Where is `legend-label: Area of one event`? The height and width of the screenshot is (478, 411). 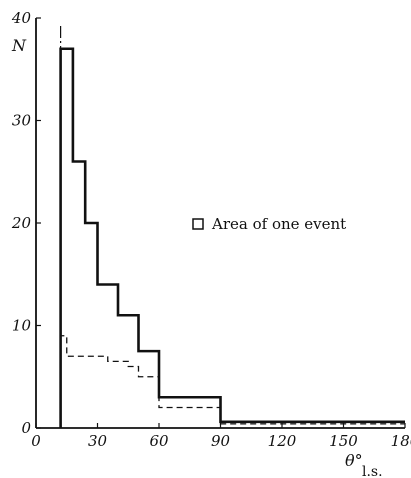 legend-label: Area of one event is located at coordinates (278, 224).